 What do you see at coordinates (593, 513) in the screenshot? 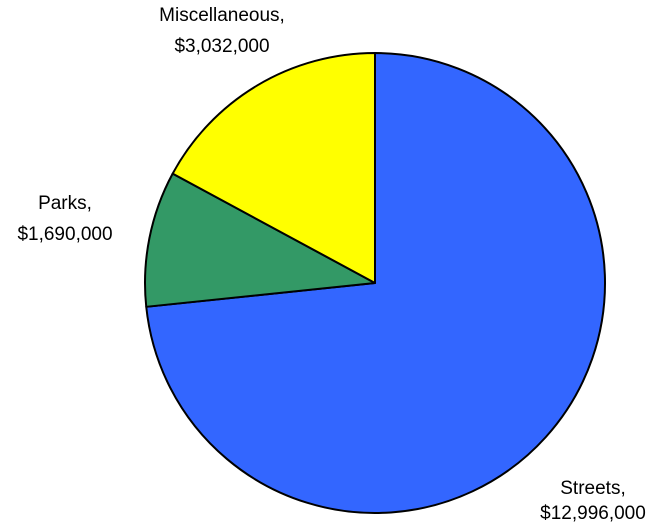
I see `slice-label-value-streets: $12,996,000` at bounding box center [593, 513].